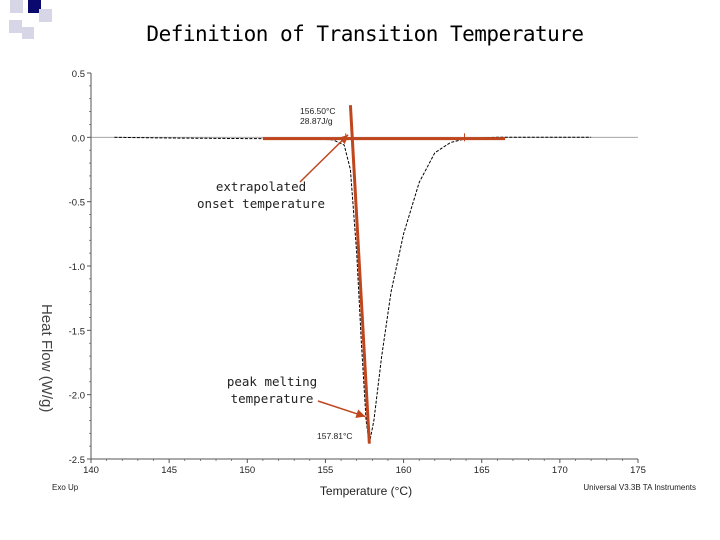  Describe the element at coordinates (261, 195) in the screenshot. I see `onset-callout: extrapolated onset temperature` at that location.